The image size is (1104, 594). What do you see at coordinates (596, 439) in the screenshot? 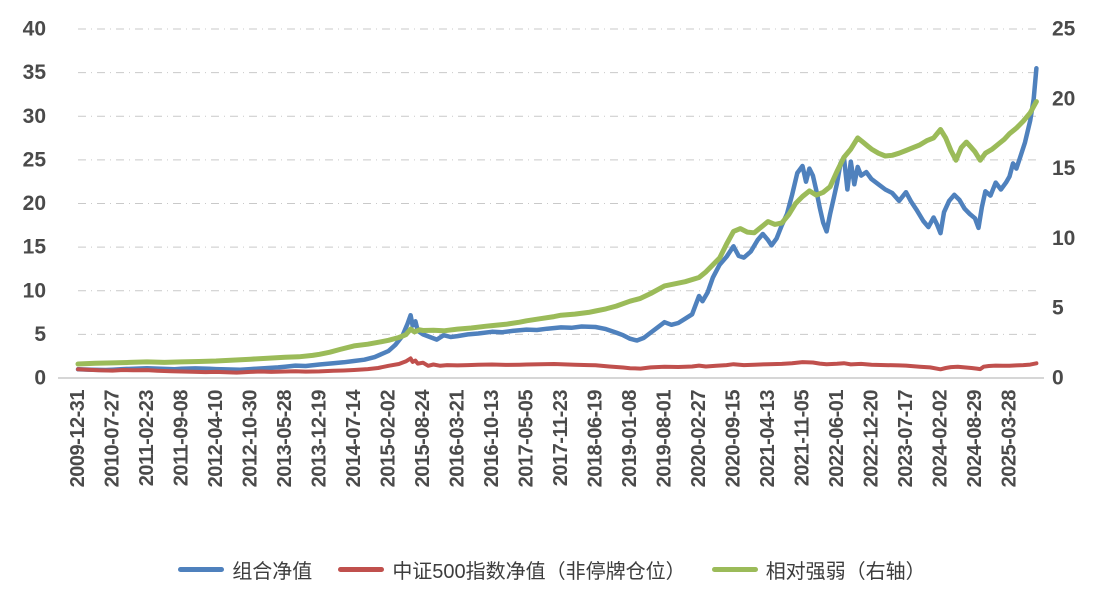
I see `x-axis-tick-label: 2018-06-19` at bounding box center [596, 439].